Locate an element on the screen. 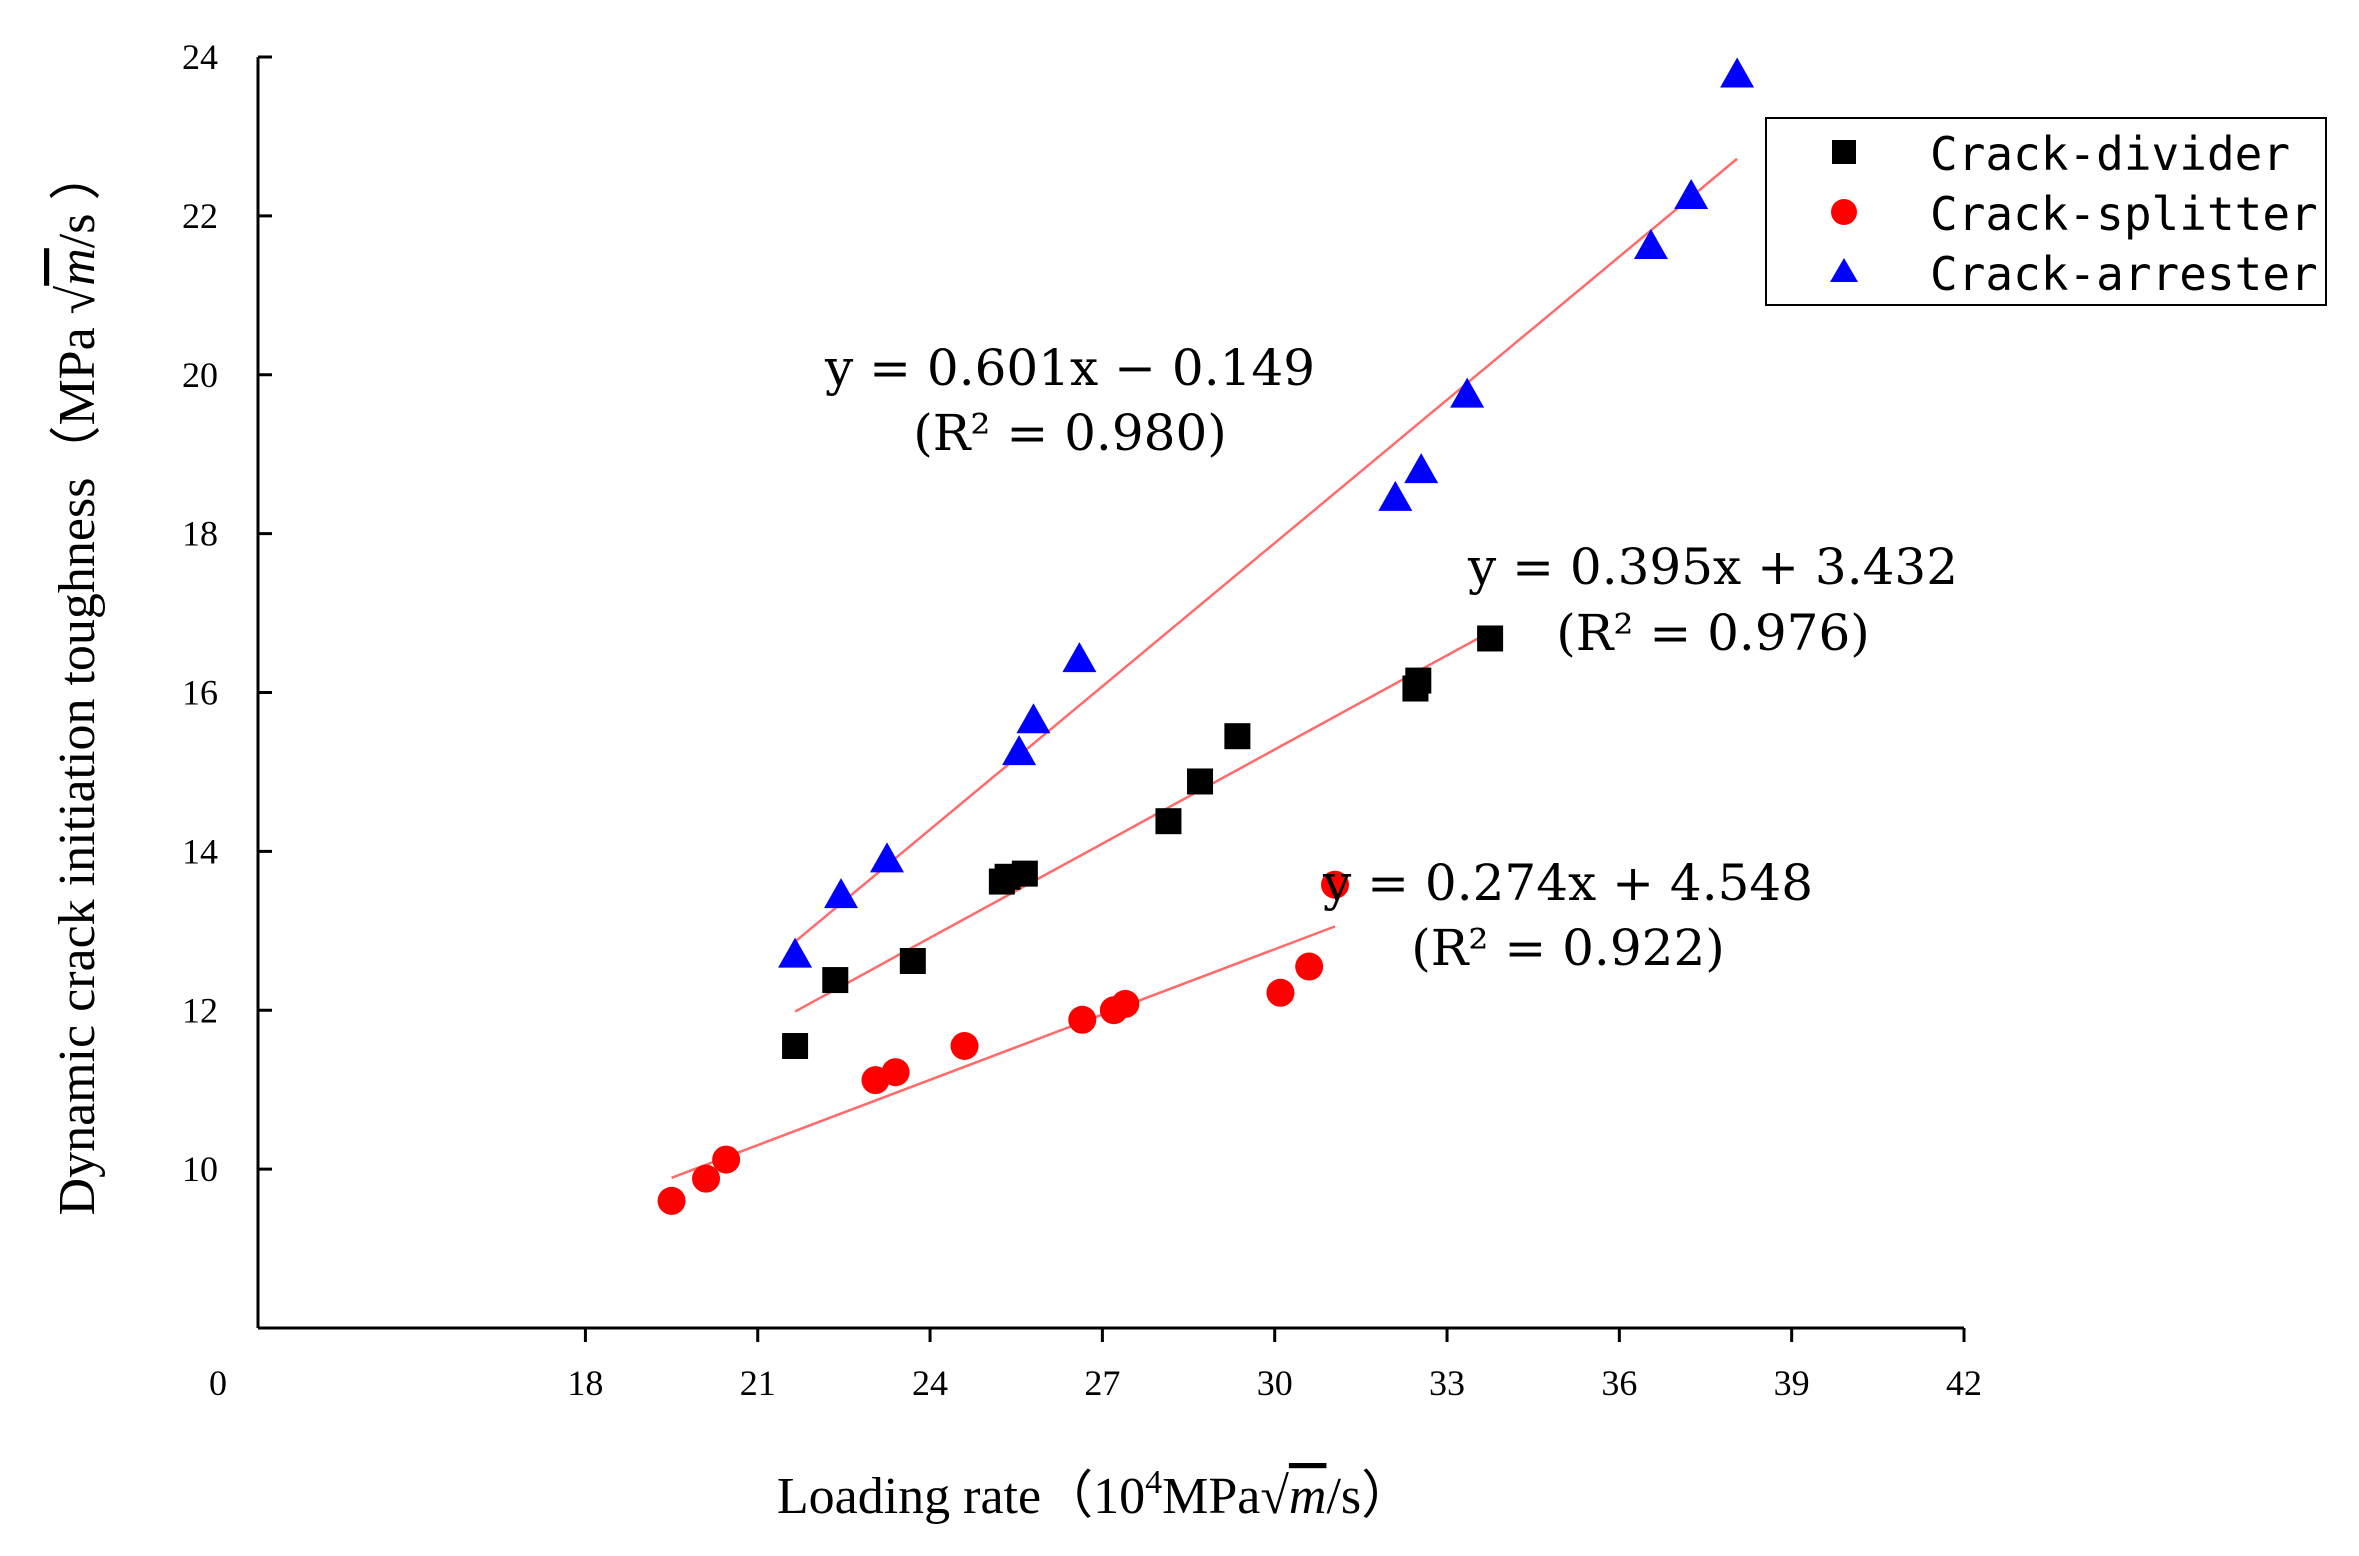 Image resolution: width=2359 pixels, height=1556 pixels. x-ticks: 18 21 24 27 30 33 36 39 42 is located at coordinates (1274, 1365).